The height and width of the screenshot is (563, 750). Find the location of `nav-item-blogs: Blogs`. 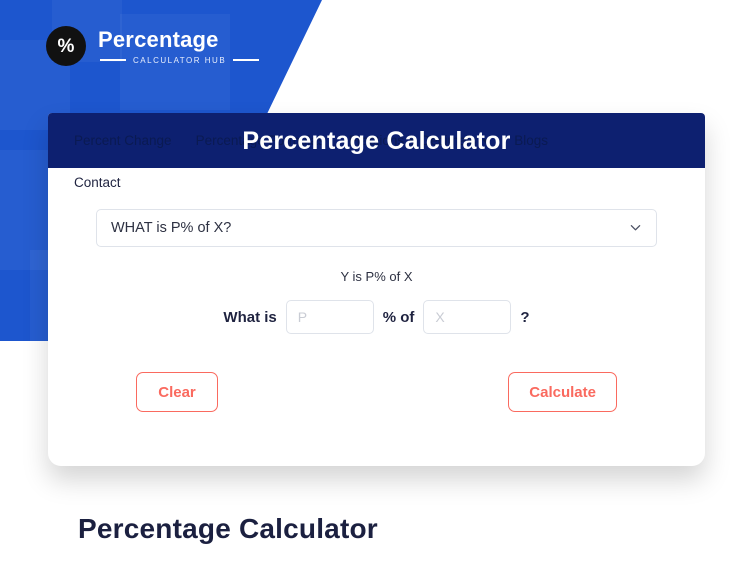

nav-item-blogs: Blogs is located at coordinates (531, 140).